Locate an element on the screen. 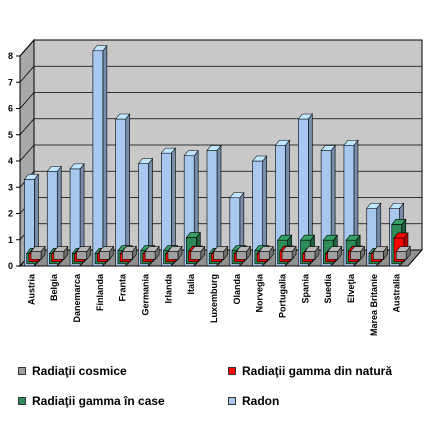 This screenshot has height=421, width=432. y-tick-label: 5 is located at coordinates (10, 135).